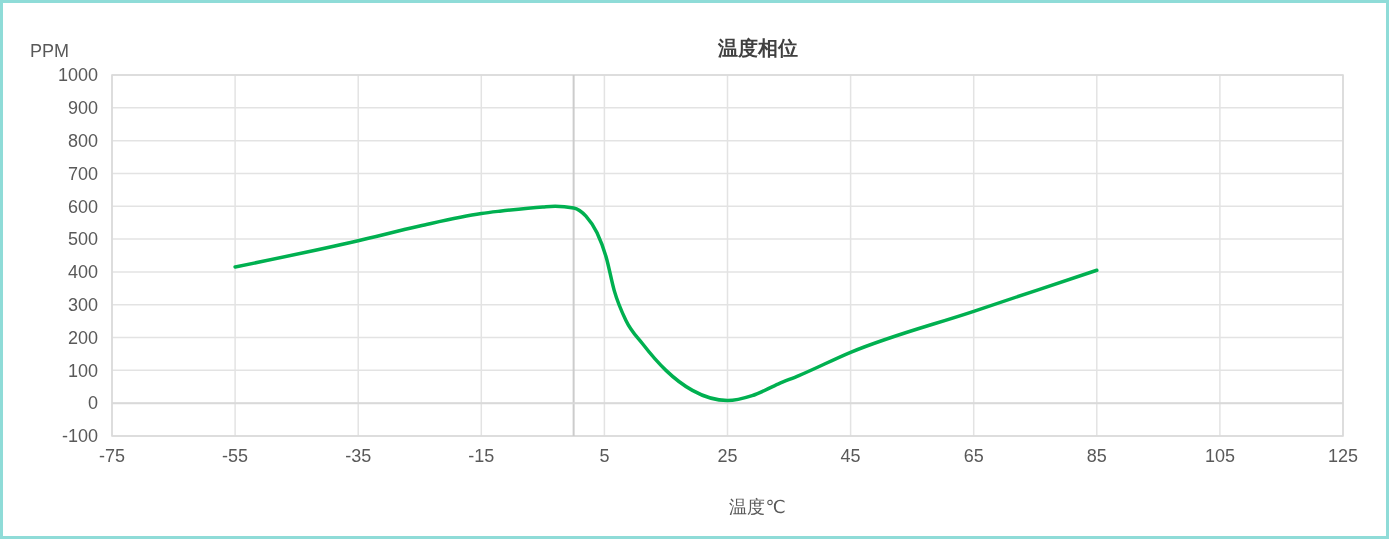  I want to click on y-tick-label: 300, so click(82, 305).